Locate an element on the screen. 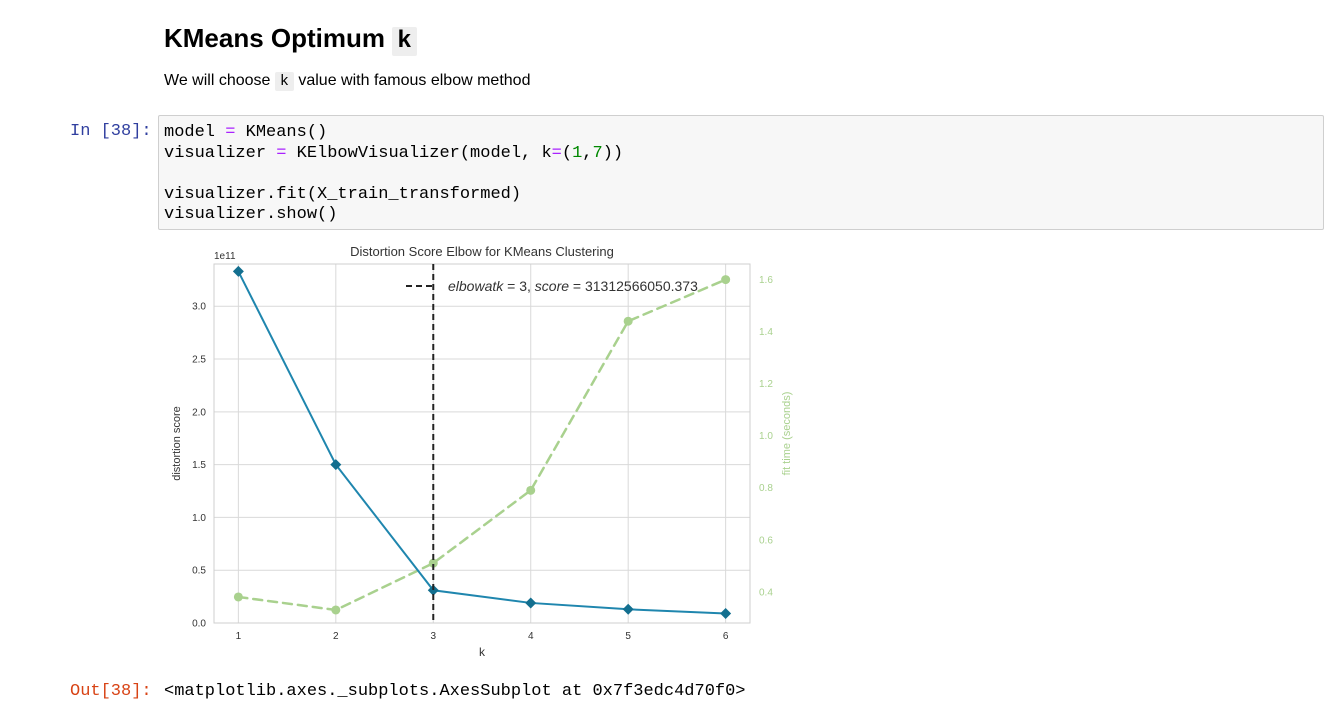 The width and height of the screenshot is (1332, 716). y-tick-label: 1.5 is located at coordinates (199, 465).